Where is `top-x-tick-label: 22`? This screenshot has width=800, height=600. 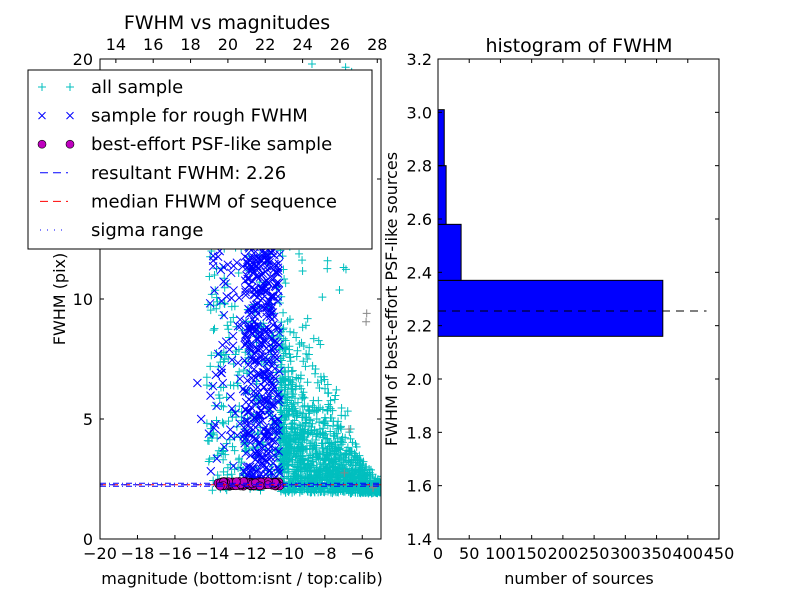
top-x-tick-label: 22 is located at coordinates (265, 44).